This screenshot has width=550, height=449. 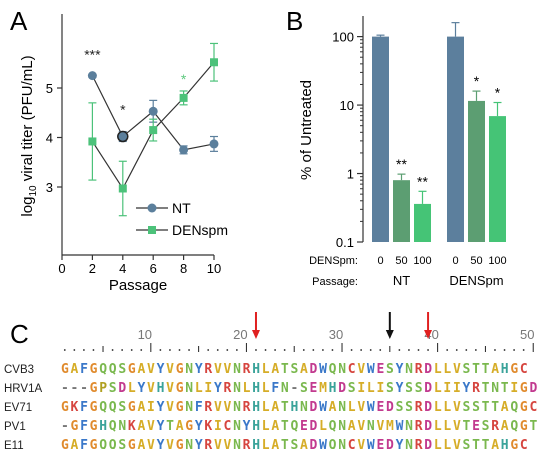 What do you see at coordinates (15, 427) in the screenshot?
I see `sequence-name: PV1` at bounding box center [15, 427].